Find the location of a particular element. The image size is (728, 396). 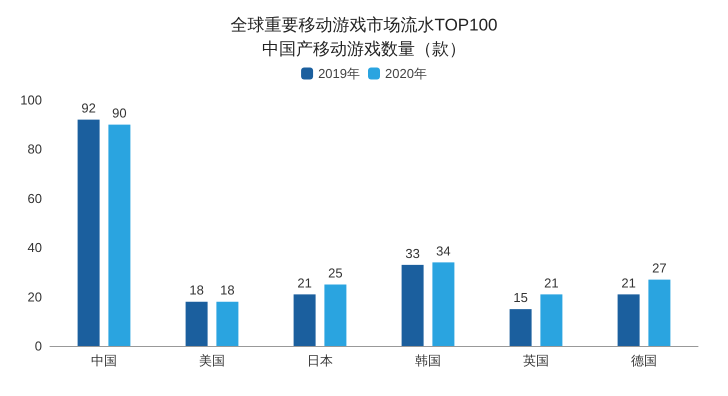

y-tick-label: 20 is located at coordinates (35, 296).